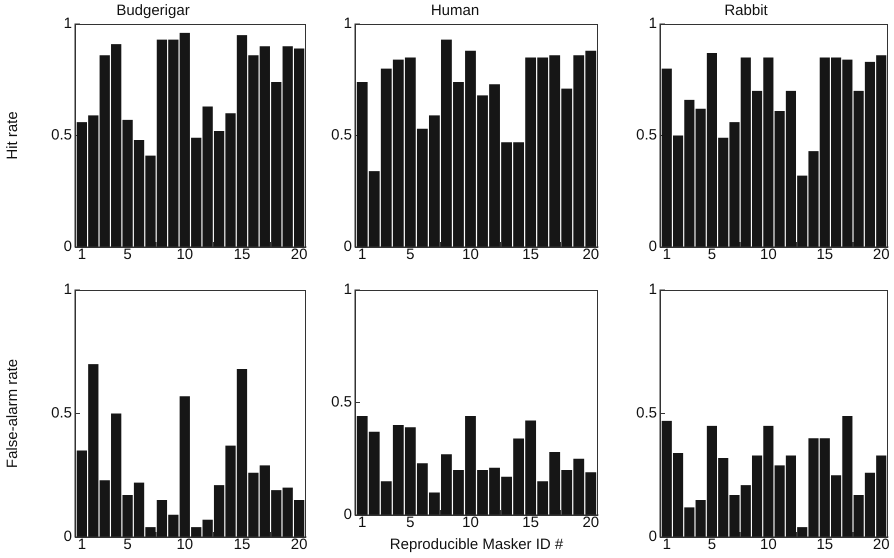 This screenshot has height=558, width=894. What do you see at coordinates (746, 11) in the screenshot?
I see `chart-title: Rabbit` at bounding box center [746, 11].